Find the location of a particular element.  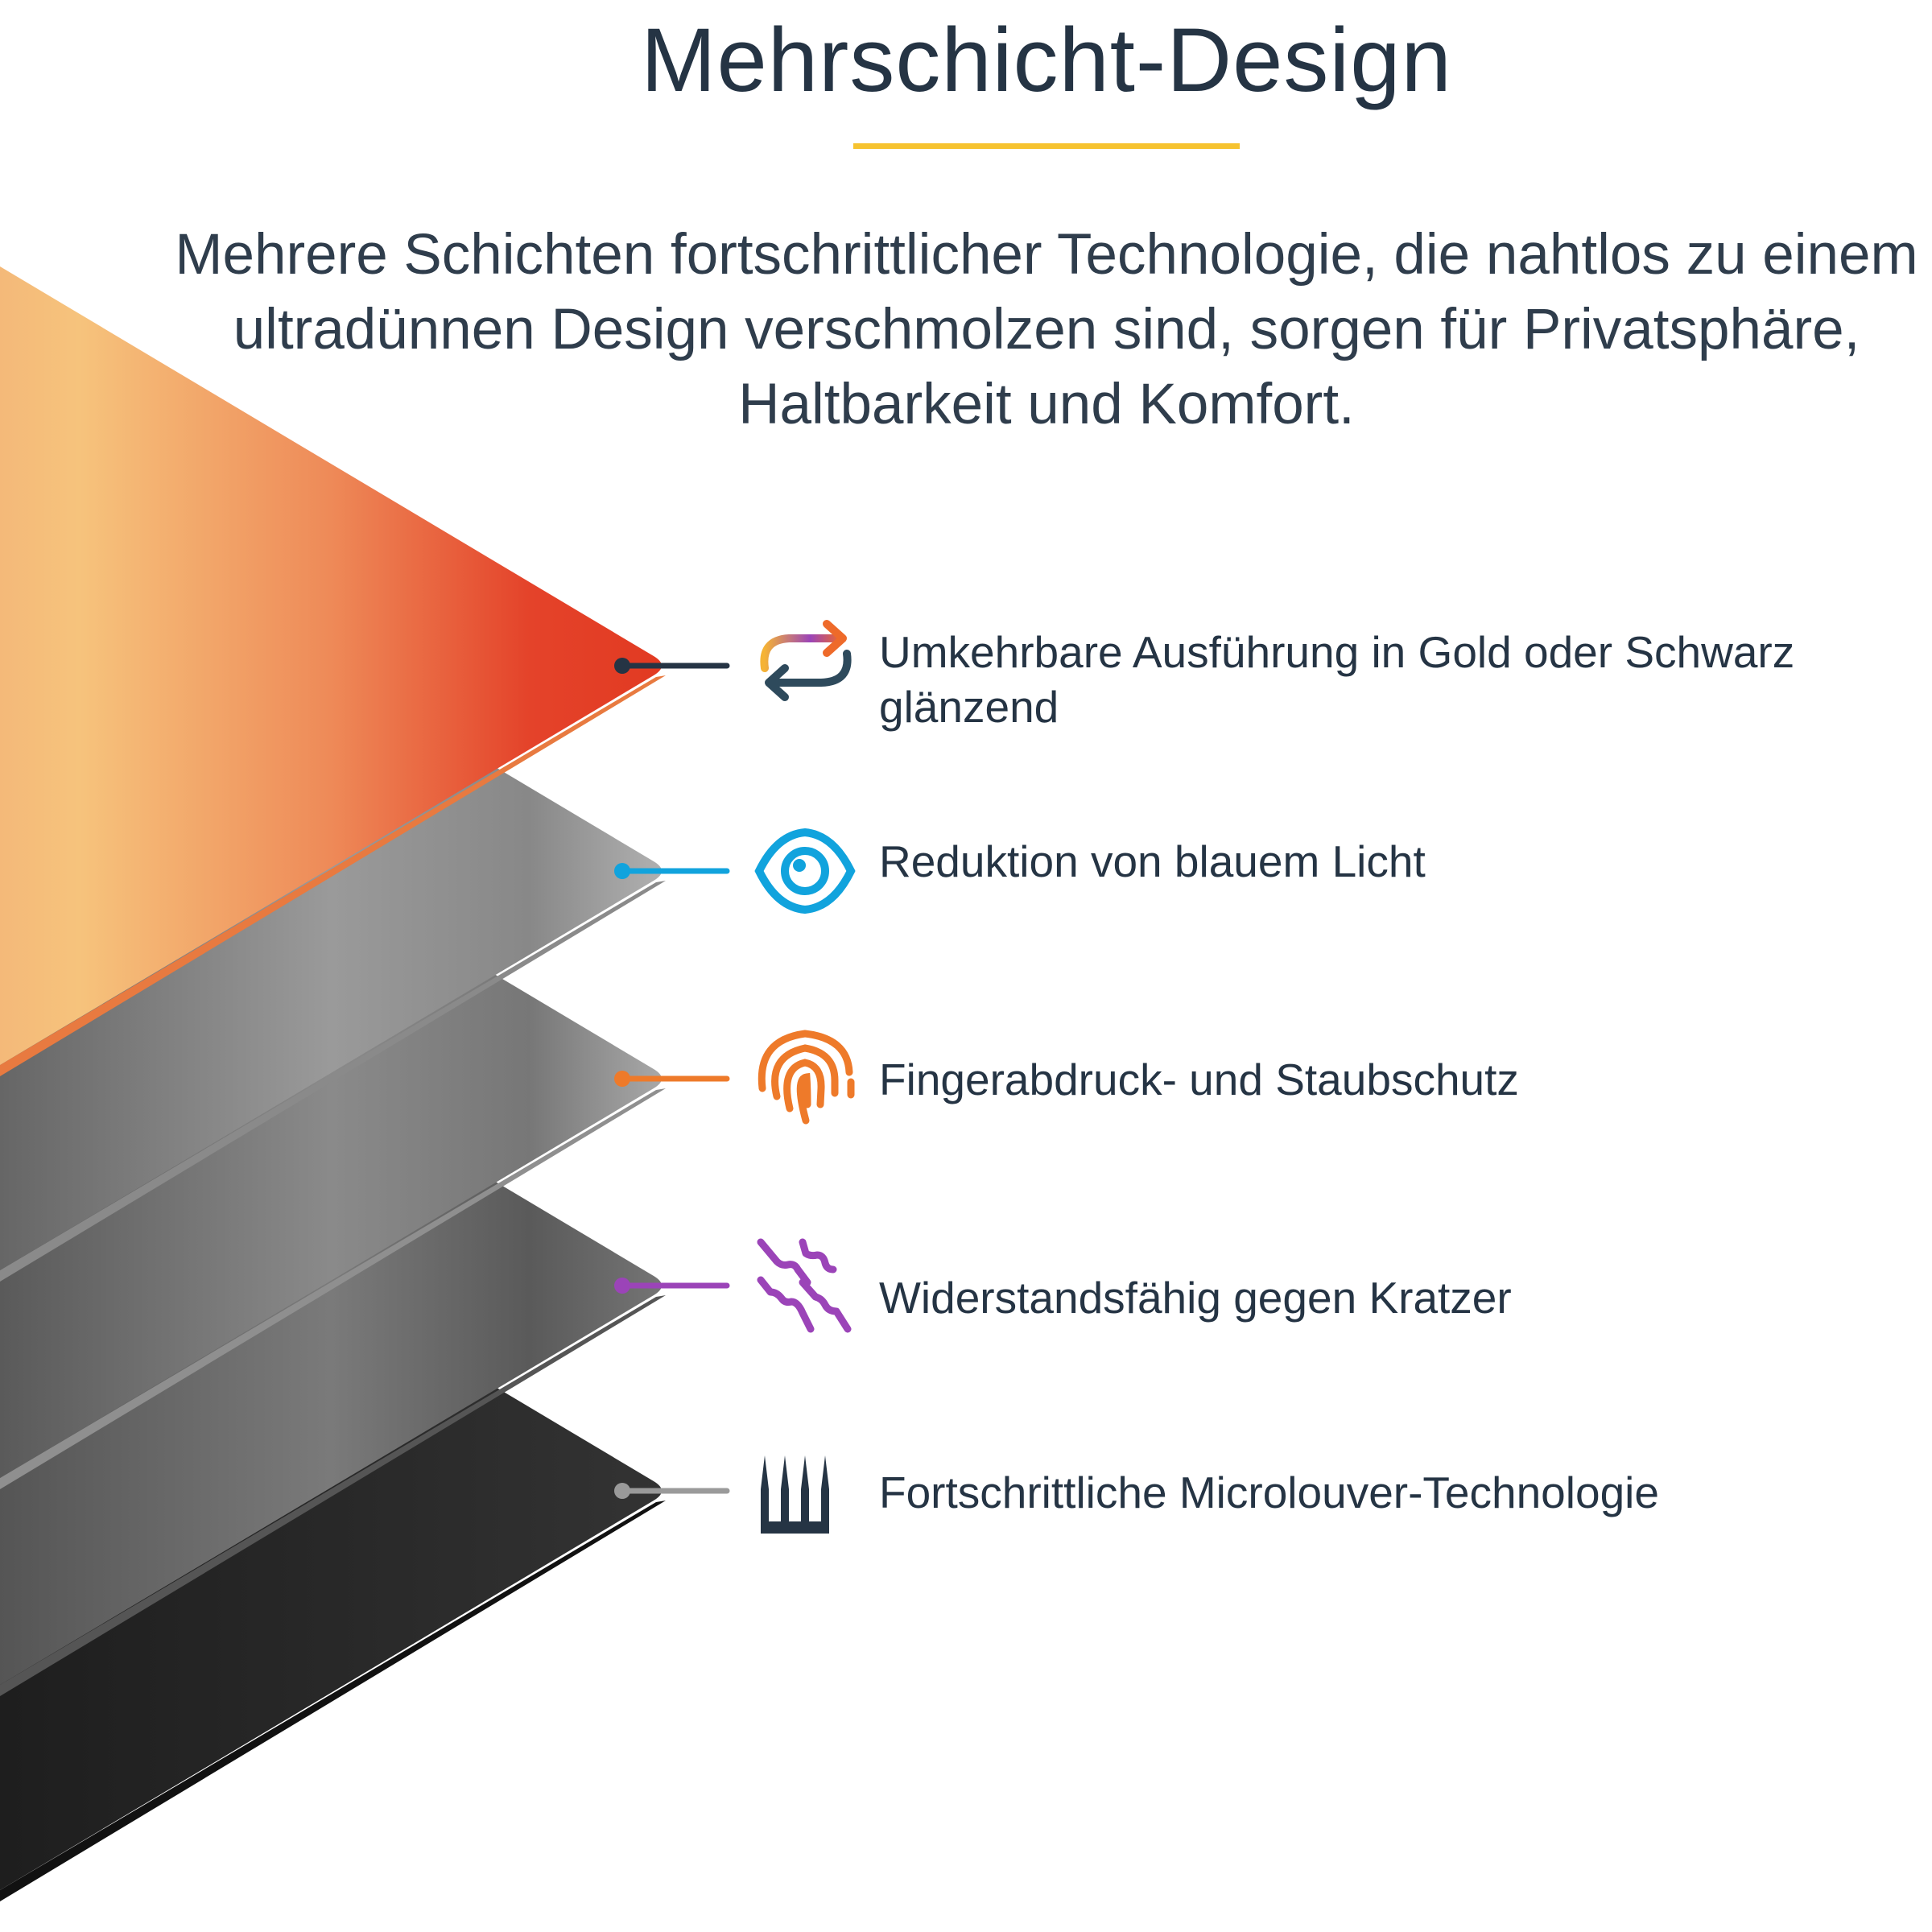

orange-layer is located at coordinates (331, 665).